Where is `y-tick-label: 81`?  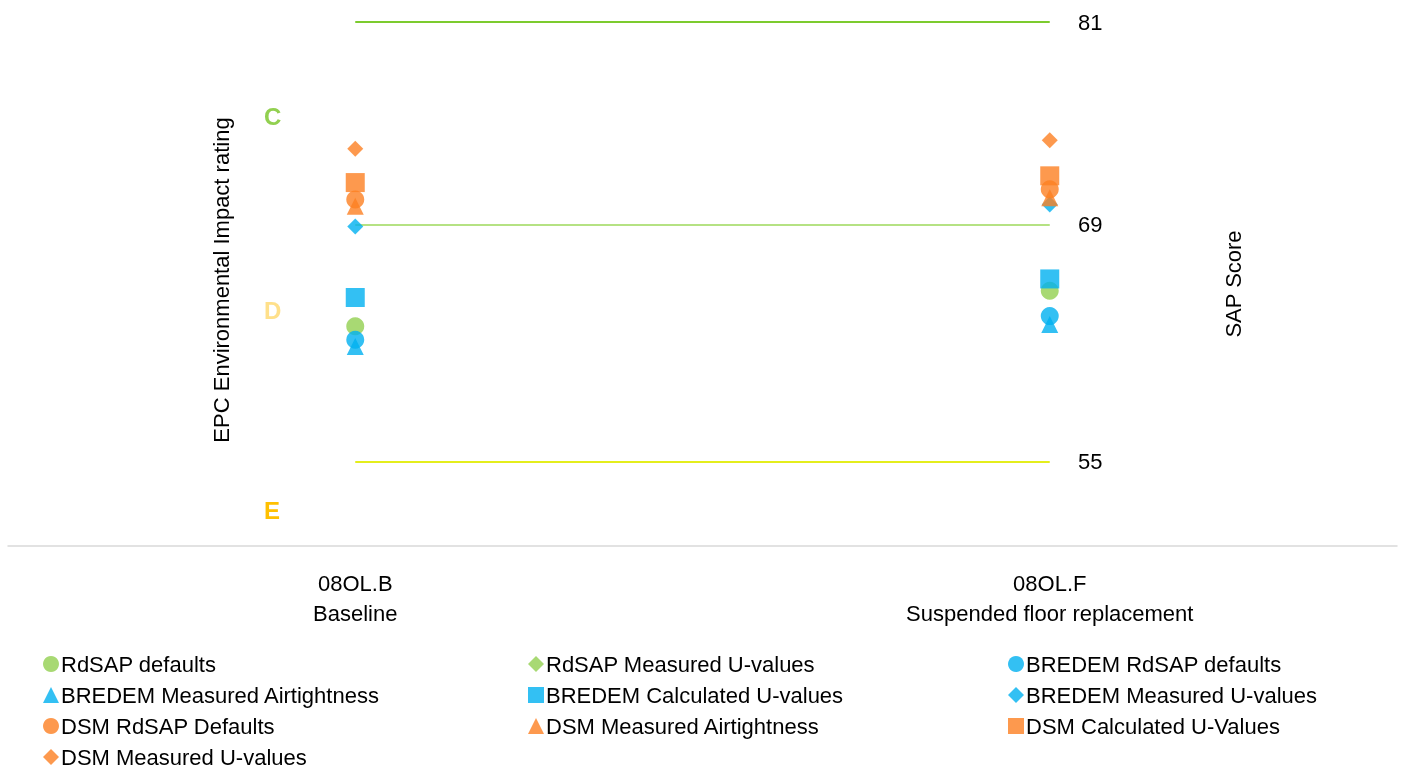 y-tick-label: 81 is located at coordinates (1090, 22).